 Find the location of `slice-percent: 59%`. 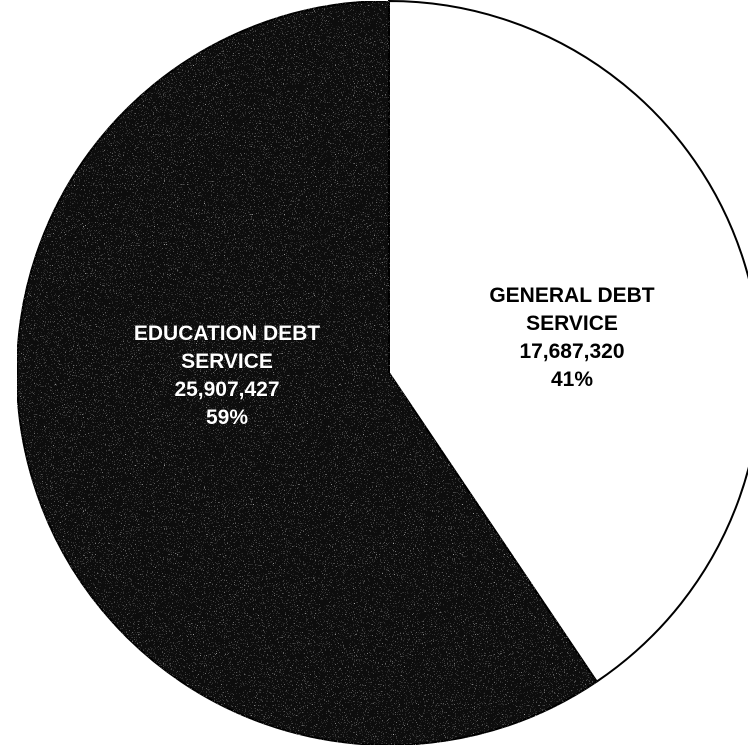

slice-percent: 59% is located at coordinates (227, 417).